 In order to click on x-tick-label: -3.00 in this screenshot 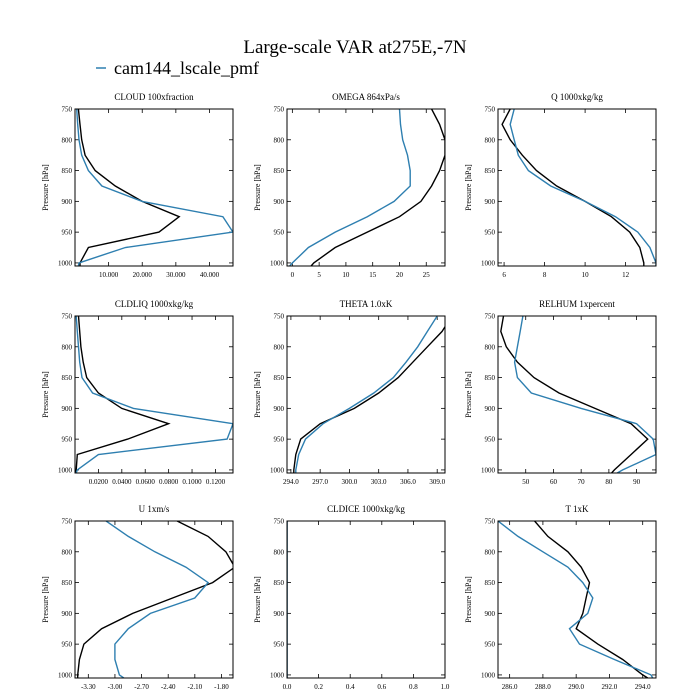, I will do `click(115, 687)`.